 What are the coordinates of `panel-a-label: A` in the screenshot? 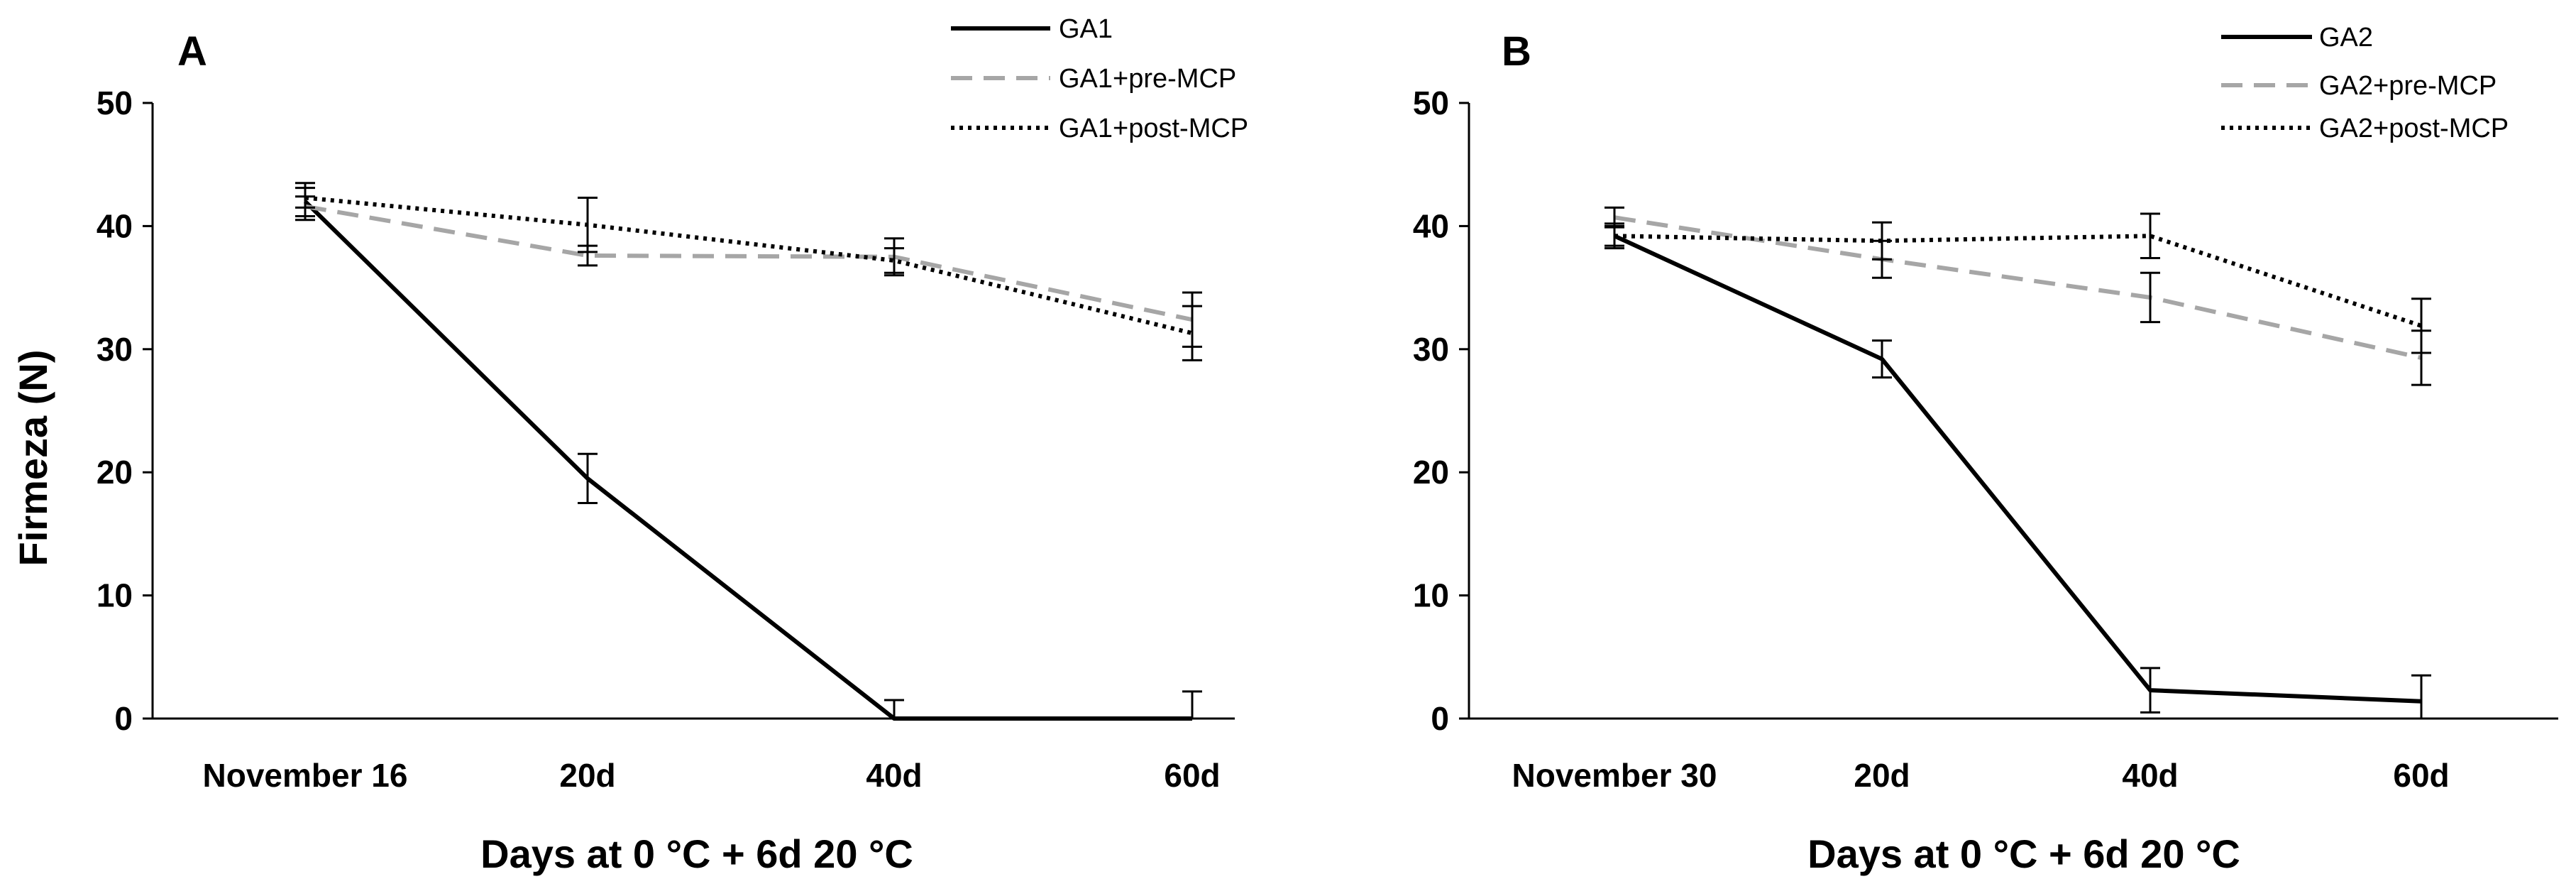 It's located at (192, 51).